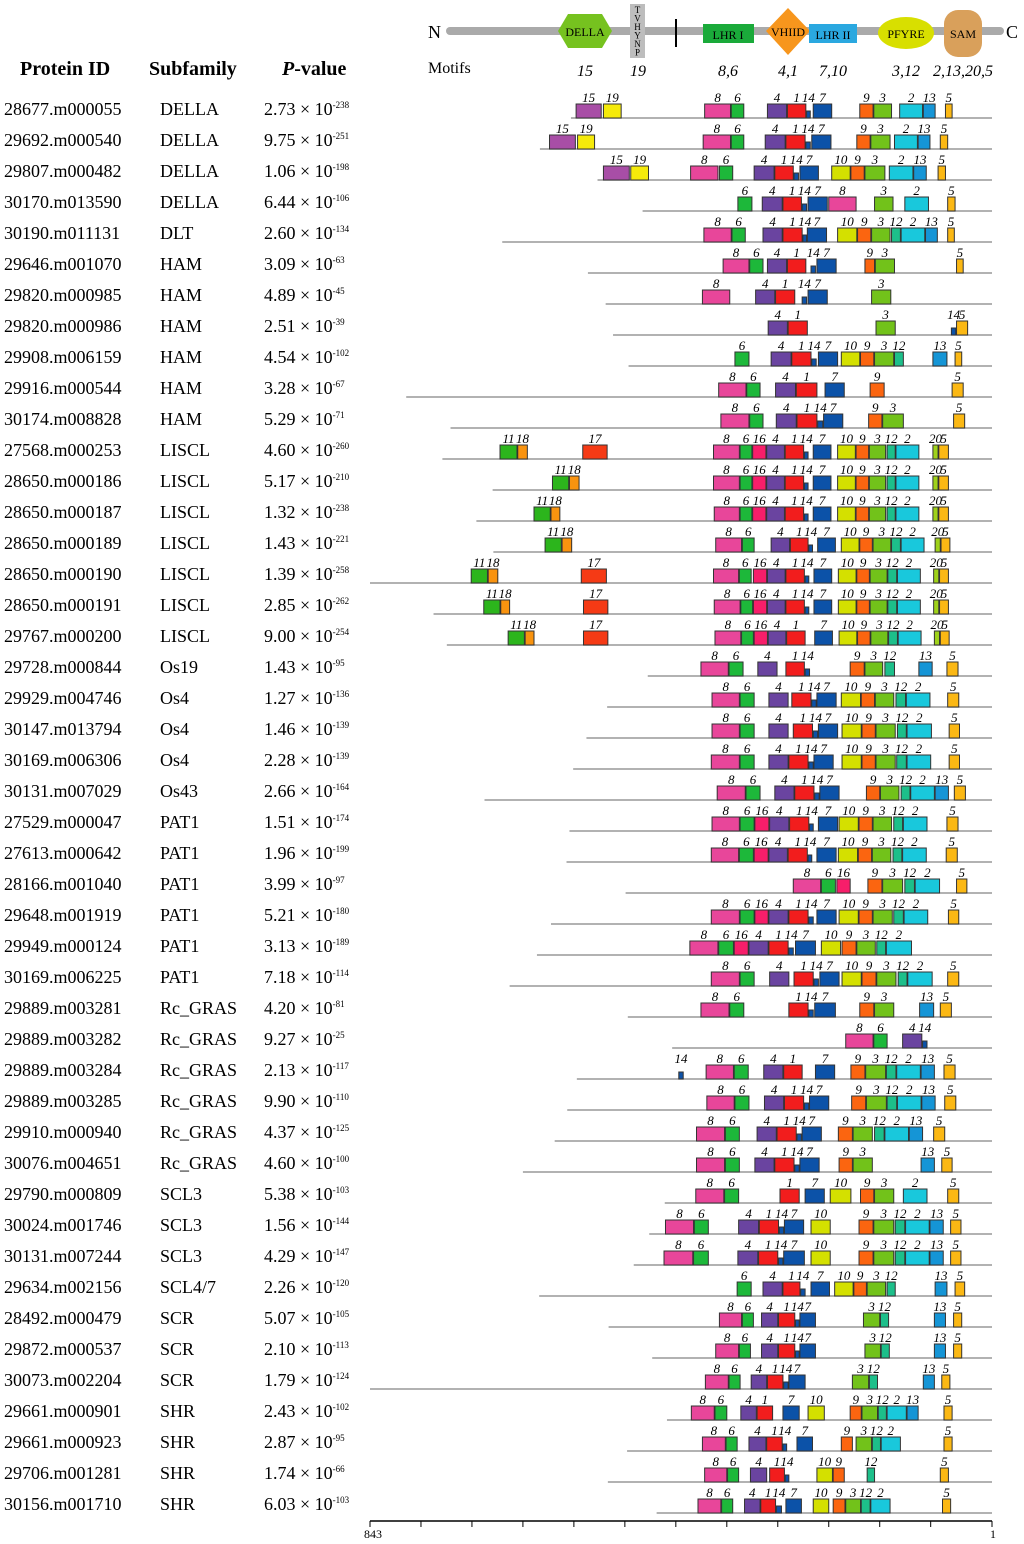  What do you see at coordinates (562, 142) in the screenshot?
I see `motif-15-block` at bounding box center [562, 142].